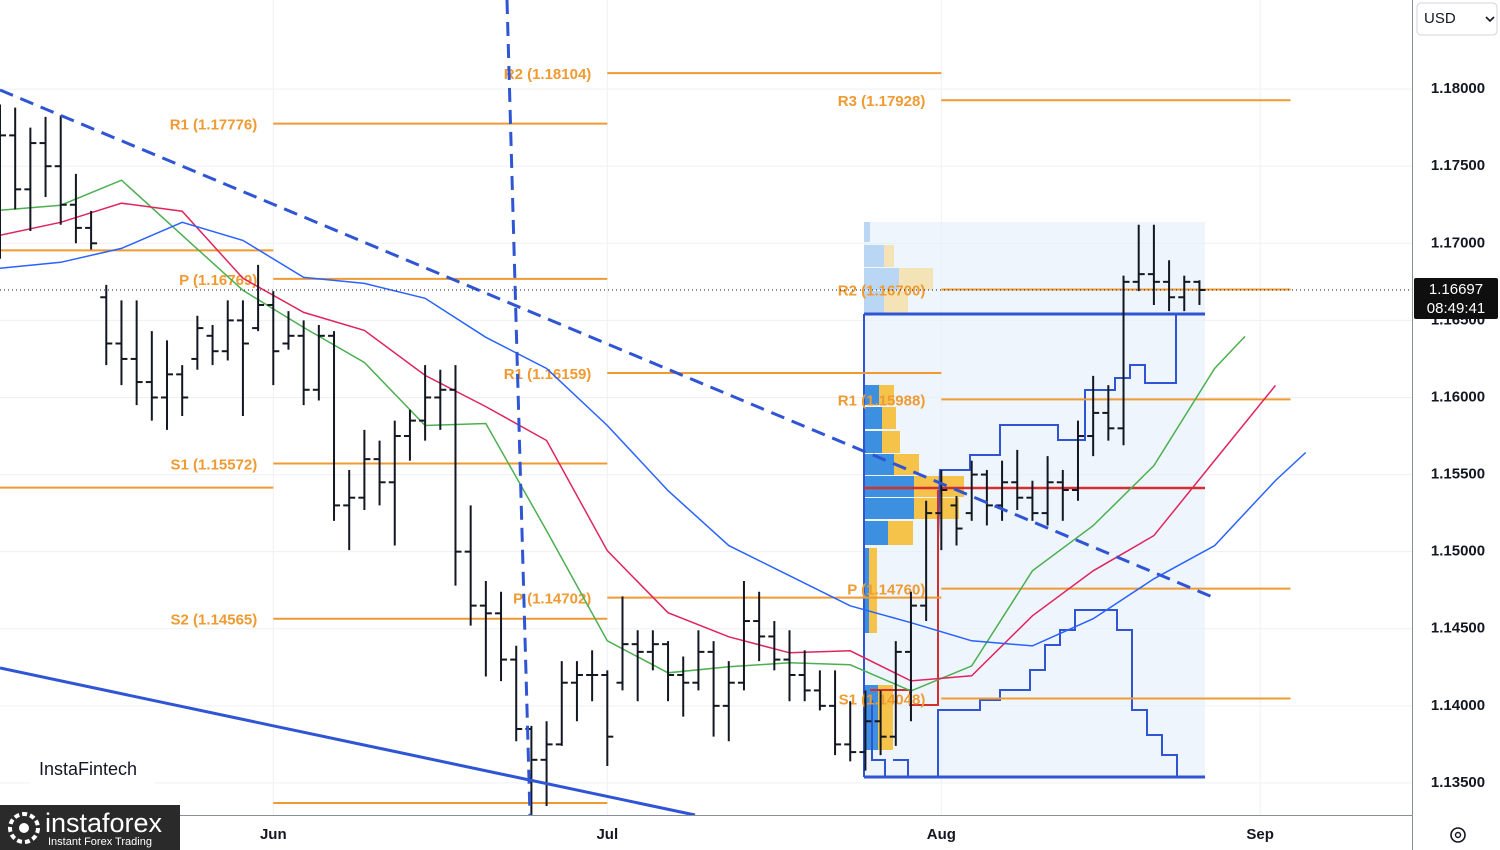  What do you see at coordinates (1458, 782) in the screenshot?
I see `y-tick-label: 1.13500` at bounding box center [1458, 782].